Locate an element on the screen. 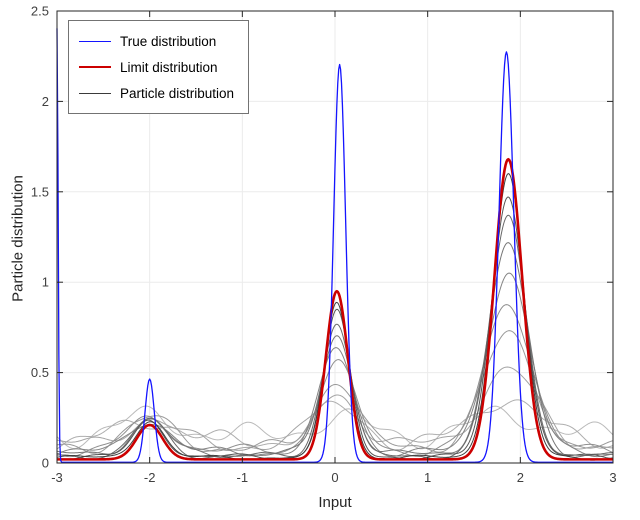 Image resolution: width=640 pixels, height=520 pixels. x-tick-label: 1 is located at coordinates (427, 477).